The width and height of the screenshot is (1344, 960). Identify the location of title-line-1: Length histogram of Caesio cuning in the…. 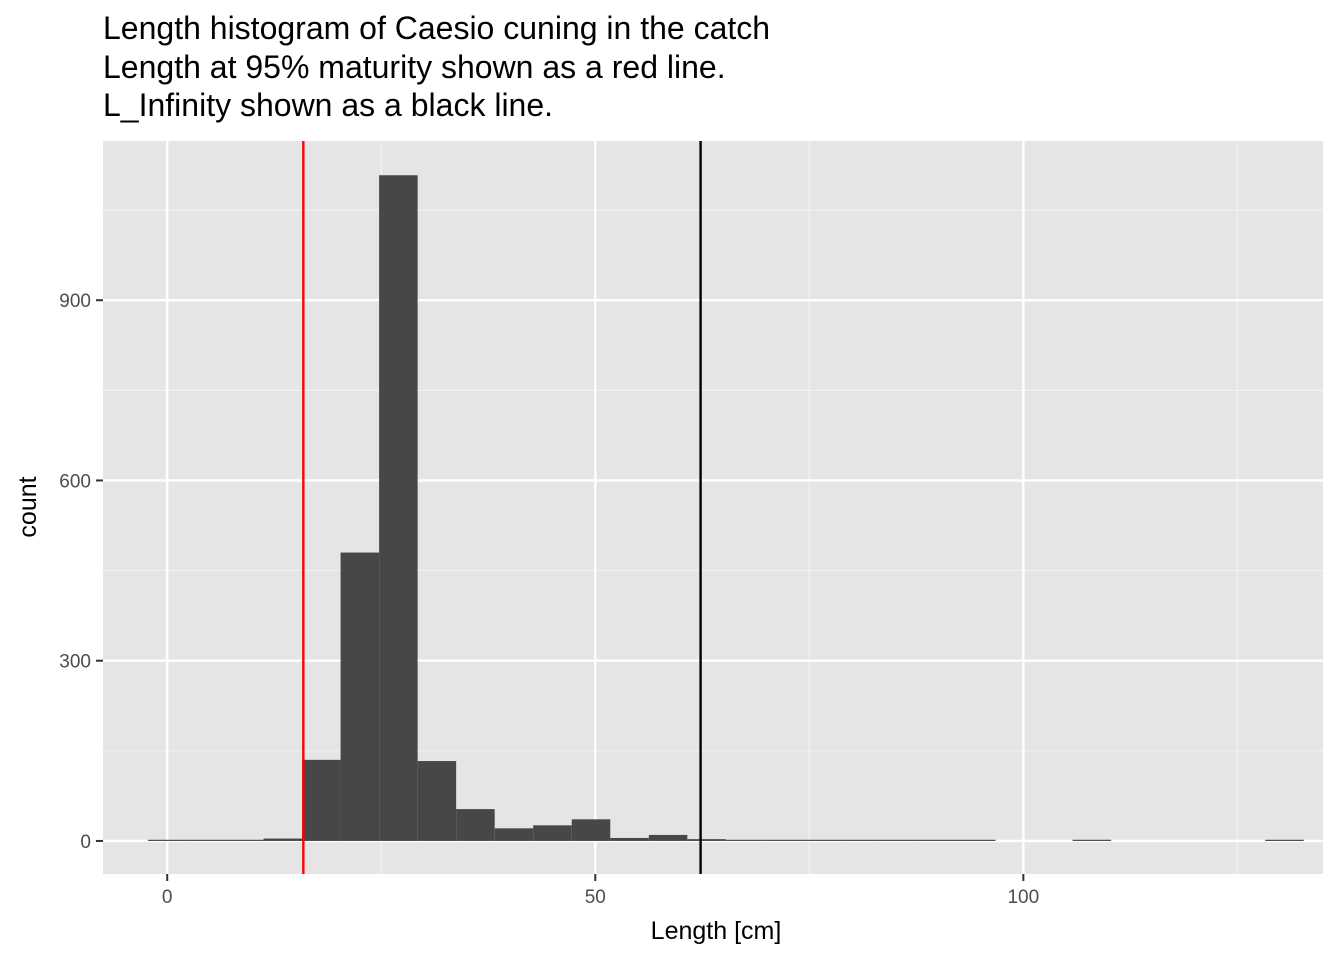
(436, 28).